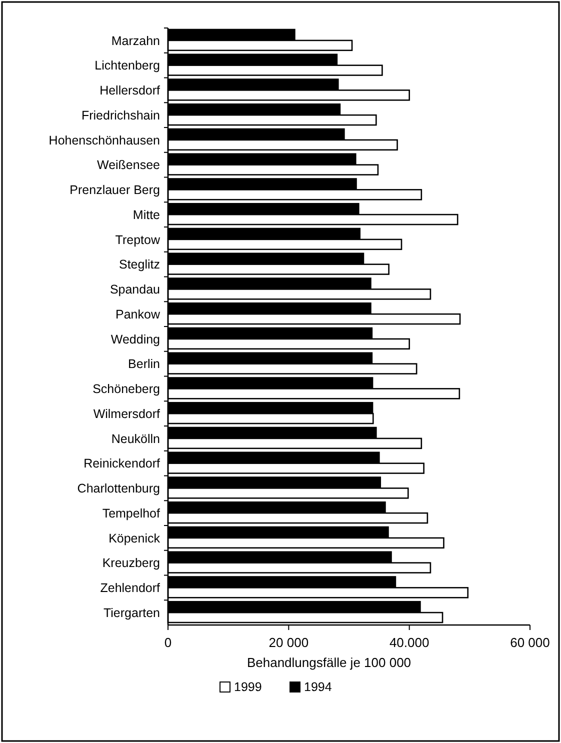 The height and width of the screenshot is (743, 561). What do you see at coordinates (126, 389) in the screenshot?
I see `y-tick-label: Schöneberg` at bounding box center [126, 389].